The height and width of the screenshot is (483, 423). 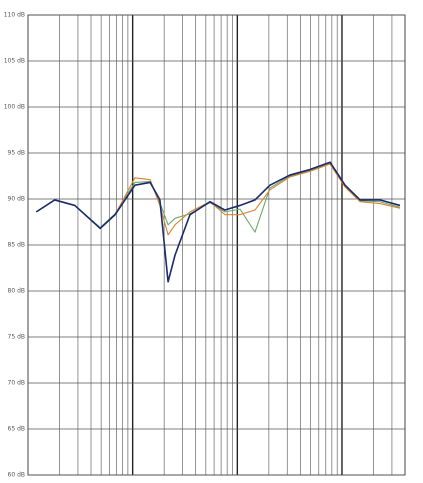 I want to click on y-tick-label: 85 dB, so click(x=16, y=245).